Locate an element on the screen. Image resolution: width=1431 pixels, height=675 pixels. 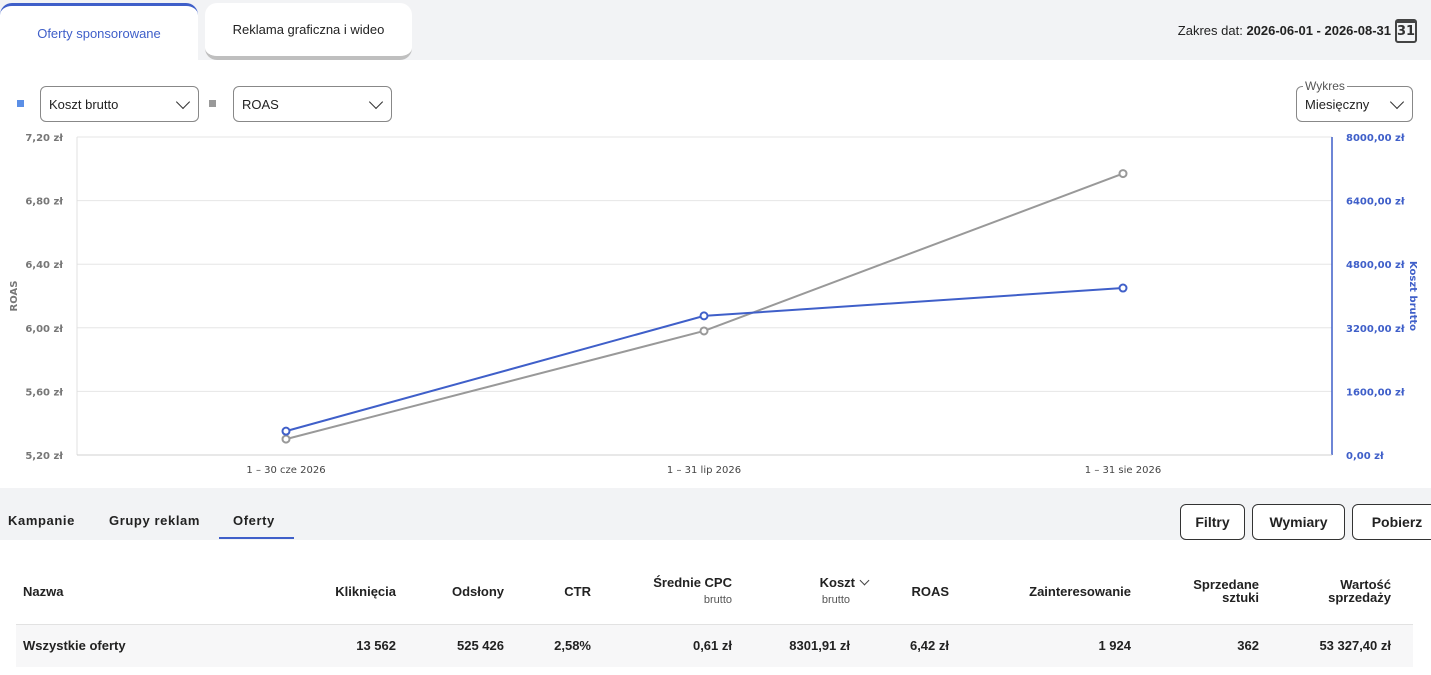
metric-select-cost-value: Koszt brutto is located at coordinates (84, 104).